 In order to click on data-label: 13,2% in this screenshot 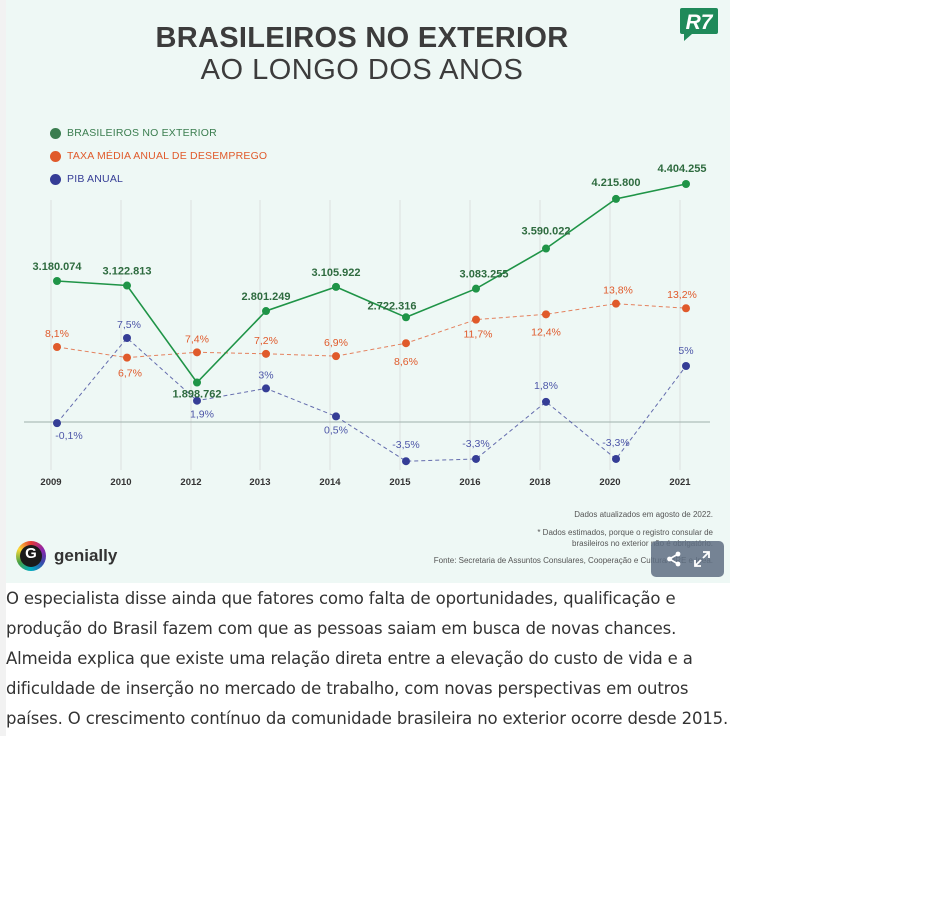, I will do `click(682, 295)`.